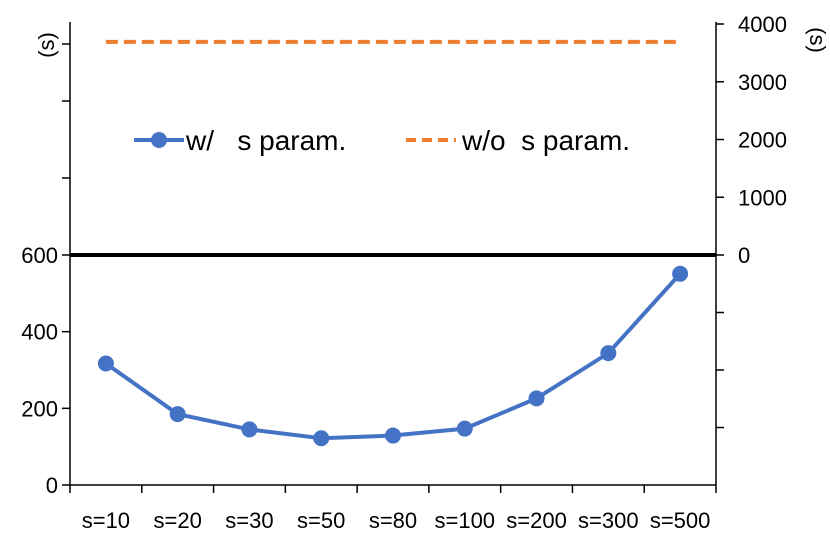 This screenshot has width=830, height=537. I want to click on left-axis-tick-label: 400, so click(39, 332).